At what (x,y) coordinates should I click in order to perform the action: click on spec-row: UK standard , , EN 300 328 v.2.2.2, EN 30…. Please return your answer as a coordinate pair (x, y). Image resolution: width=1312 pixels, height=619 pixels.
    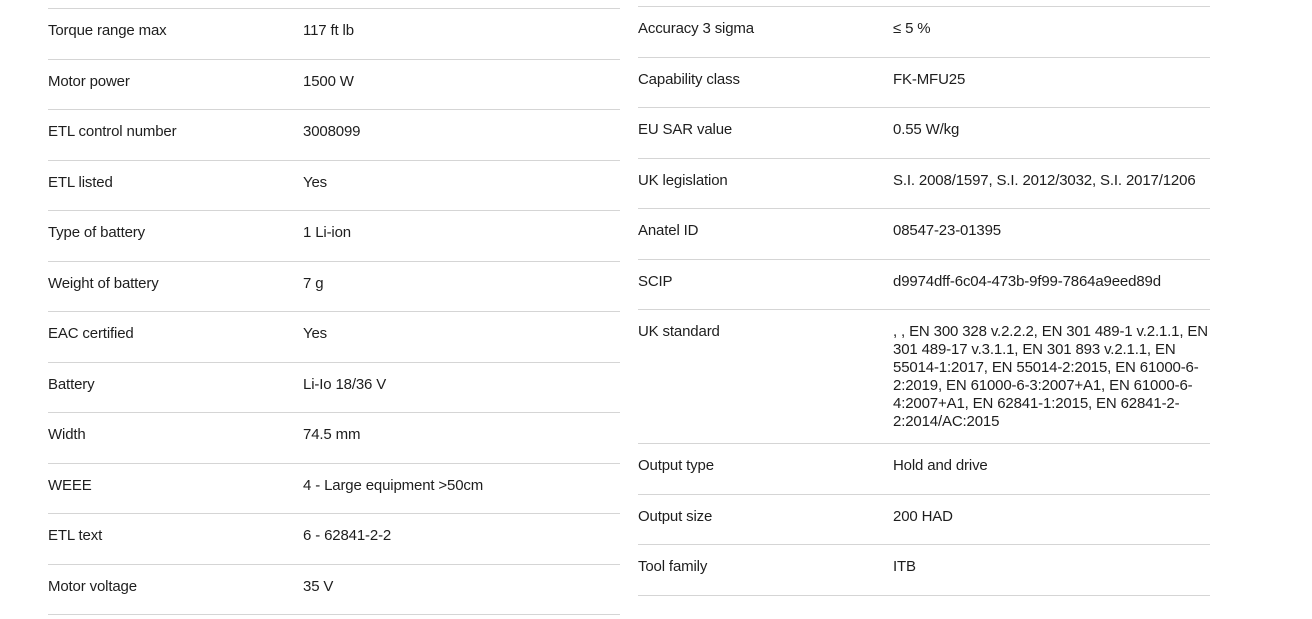
    Looking at the image, I should click on (924, 376).